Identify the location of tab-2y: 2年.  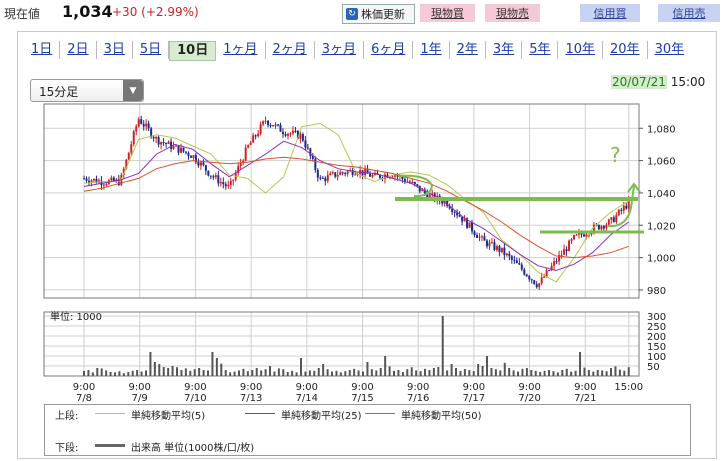
(468, 50).